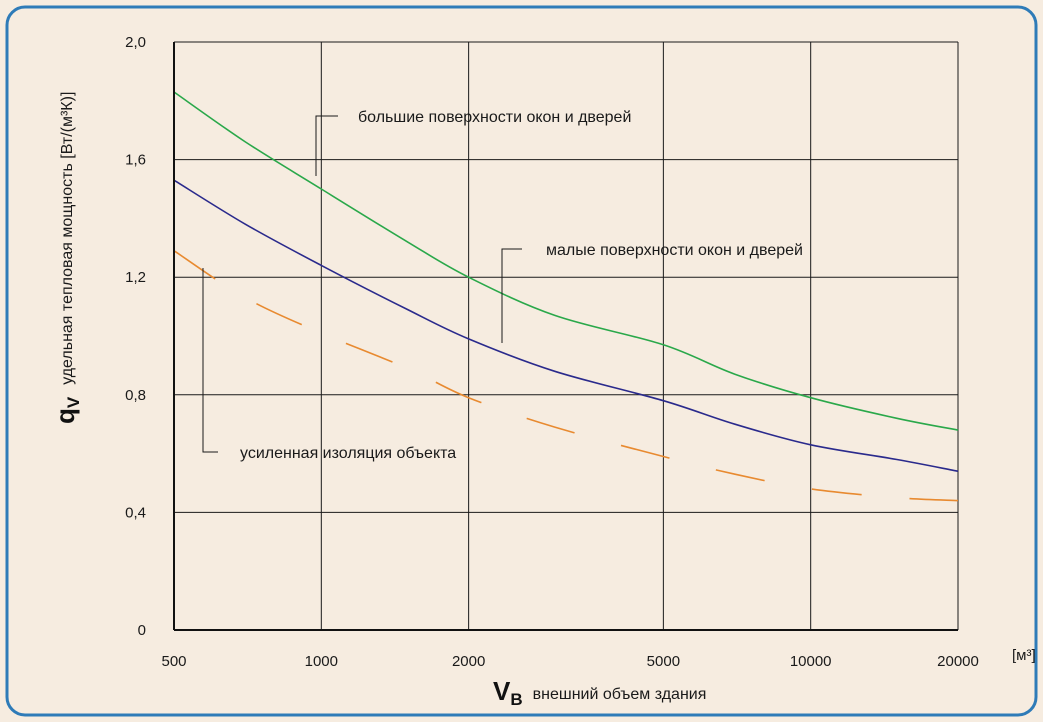 The width and height of the screenshot is (1043, 722). Describe the element at coordinates (135, 42) in the screenshot. I see `y-tick-label: 2,0` at that location.